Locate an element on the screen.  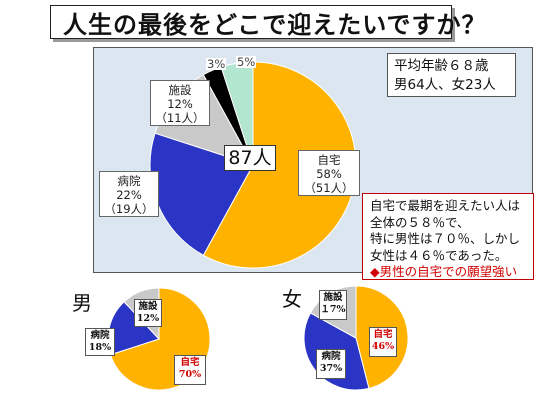
pct-label-unknown: 5% is located at coordinates (246, 62).